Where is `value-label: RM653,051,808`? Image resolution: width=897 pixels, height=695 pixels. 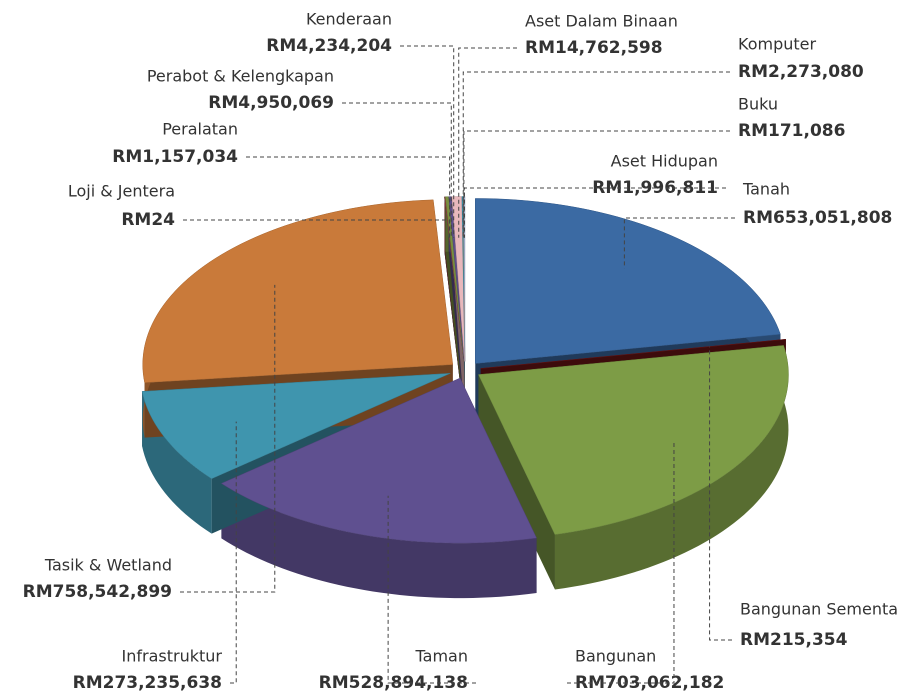
value-label: RM653,051,808 is located at coordinates (817, 218).